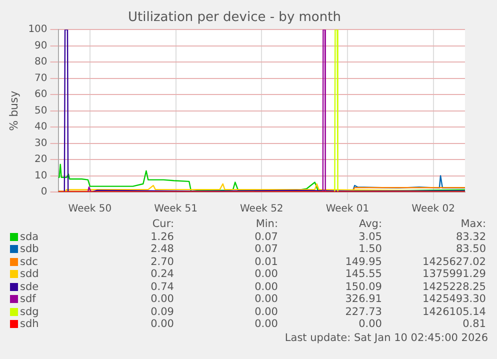 The width and height of the screenshot is (497, 359). What do you see at coordinates (370, 249) in the screenshot?
I see `text: 1.50` at bounding box center [370, 249].